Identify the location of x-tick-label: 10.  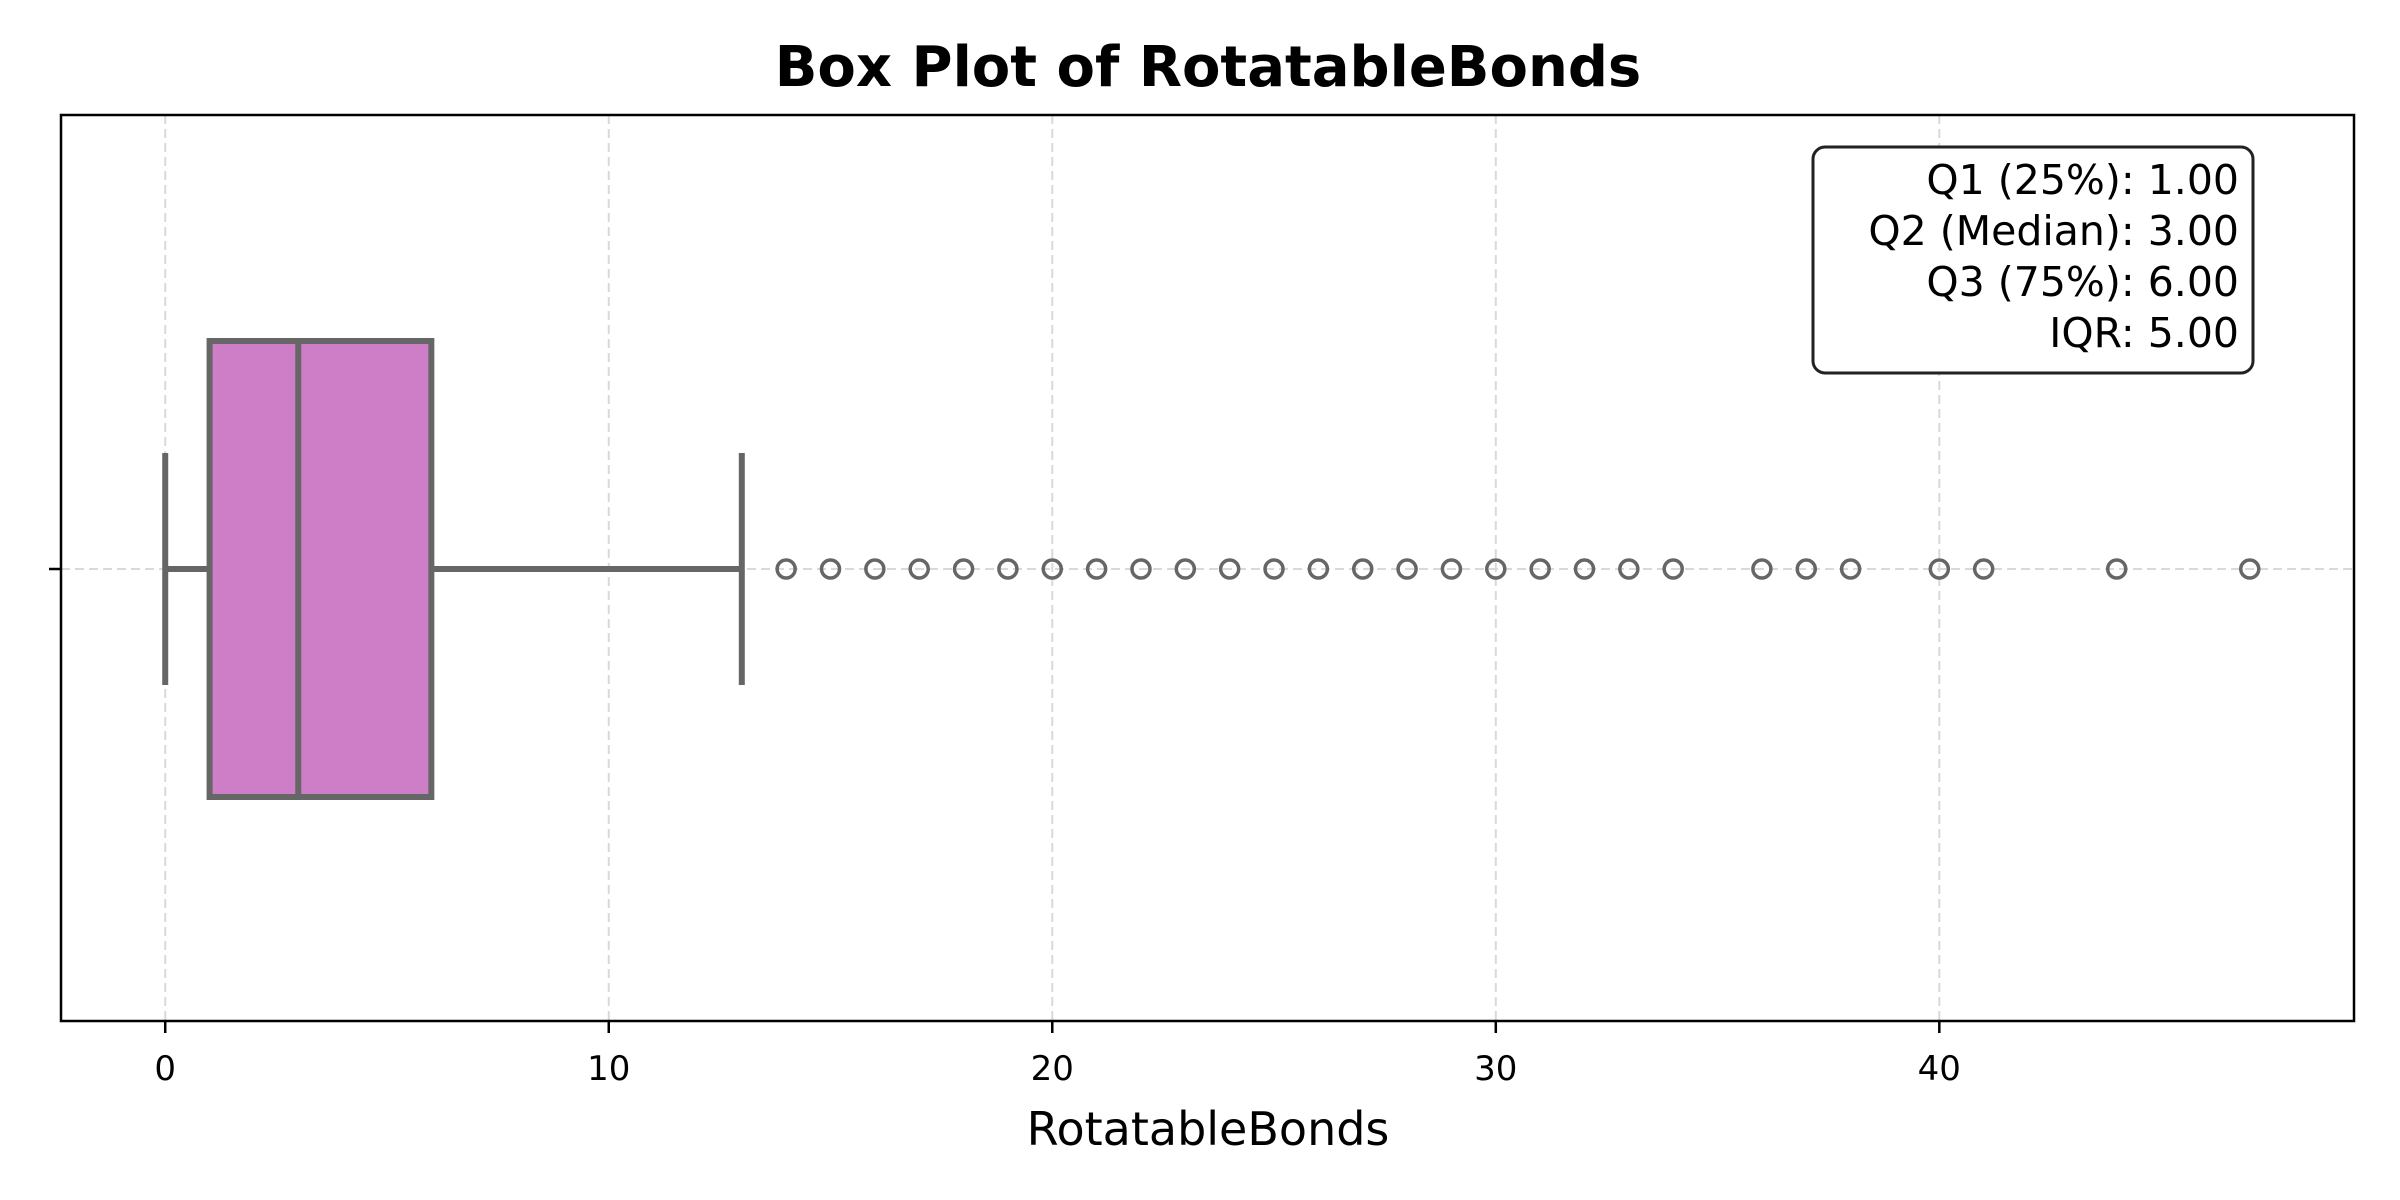
(608, 1069).